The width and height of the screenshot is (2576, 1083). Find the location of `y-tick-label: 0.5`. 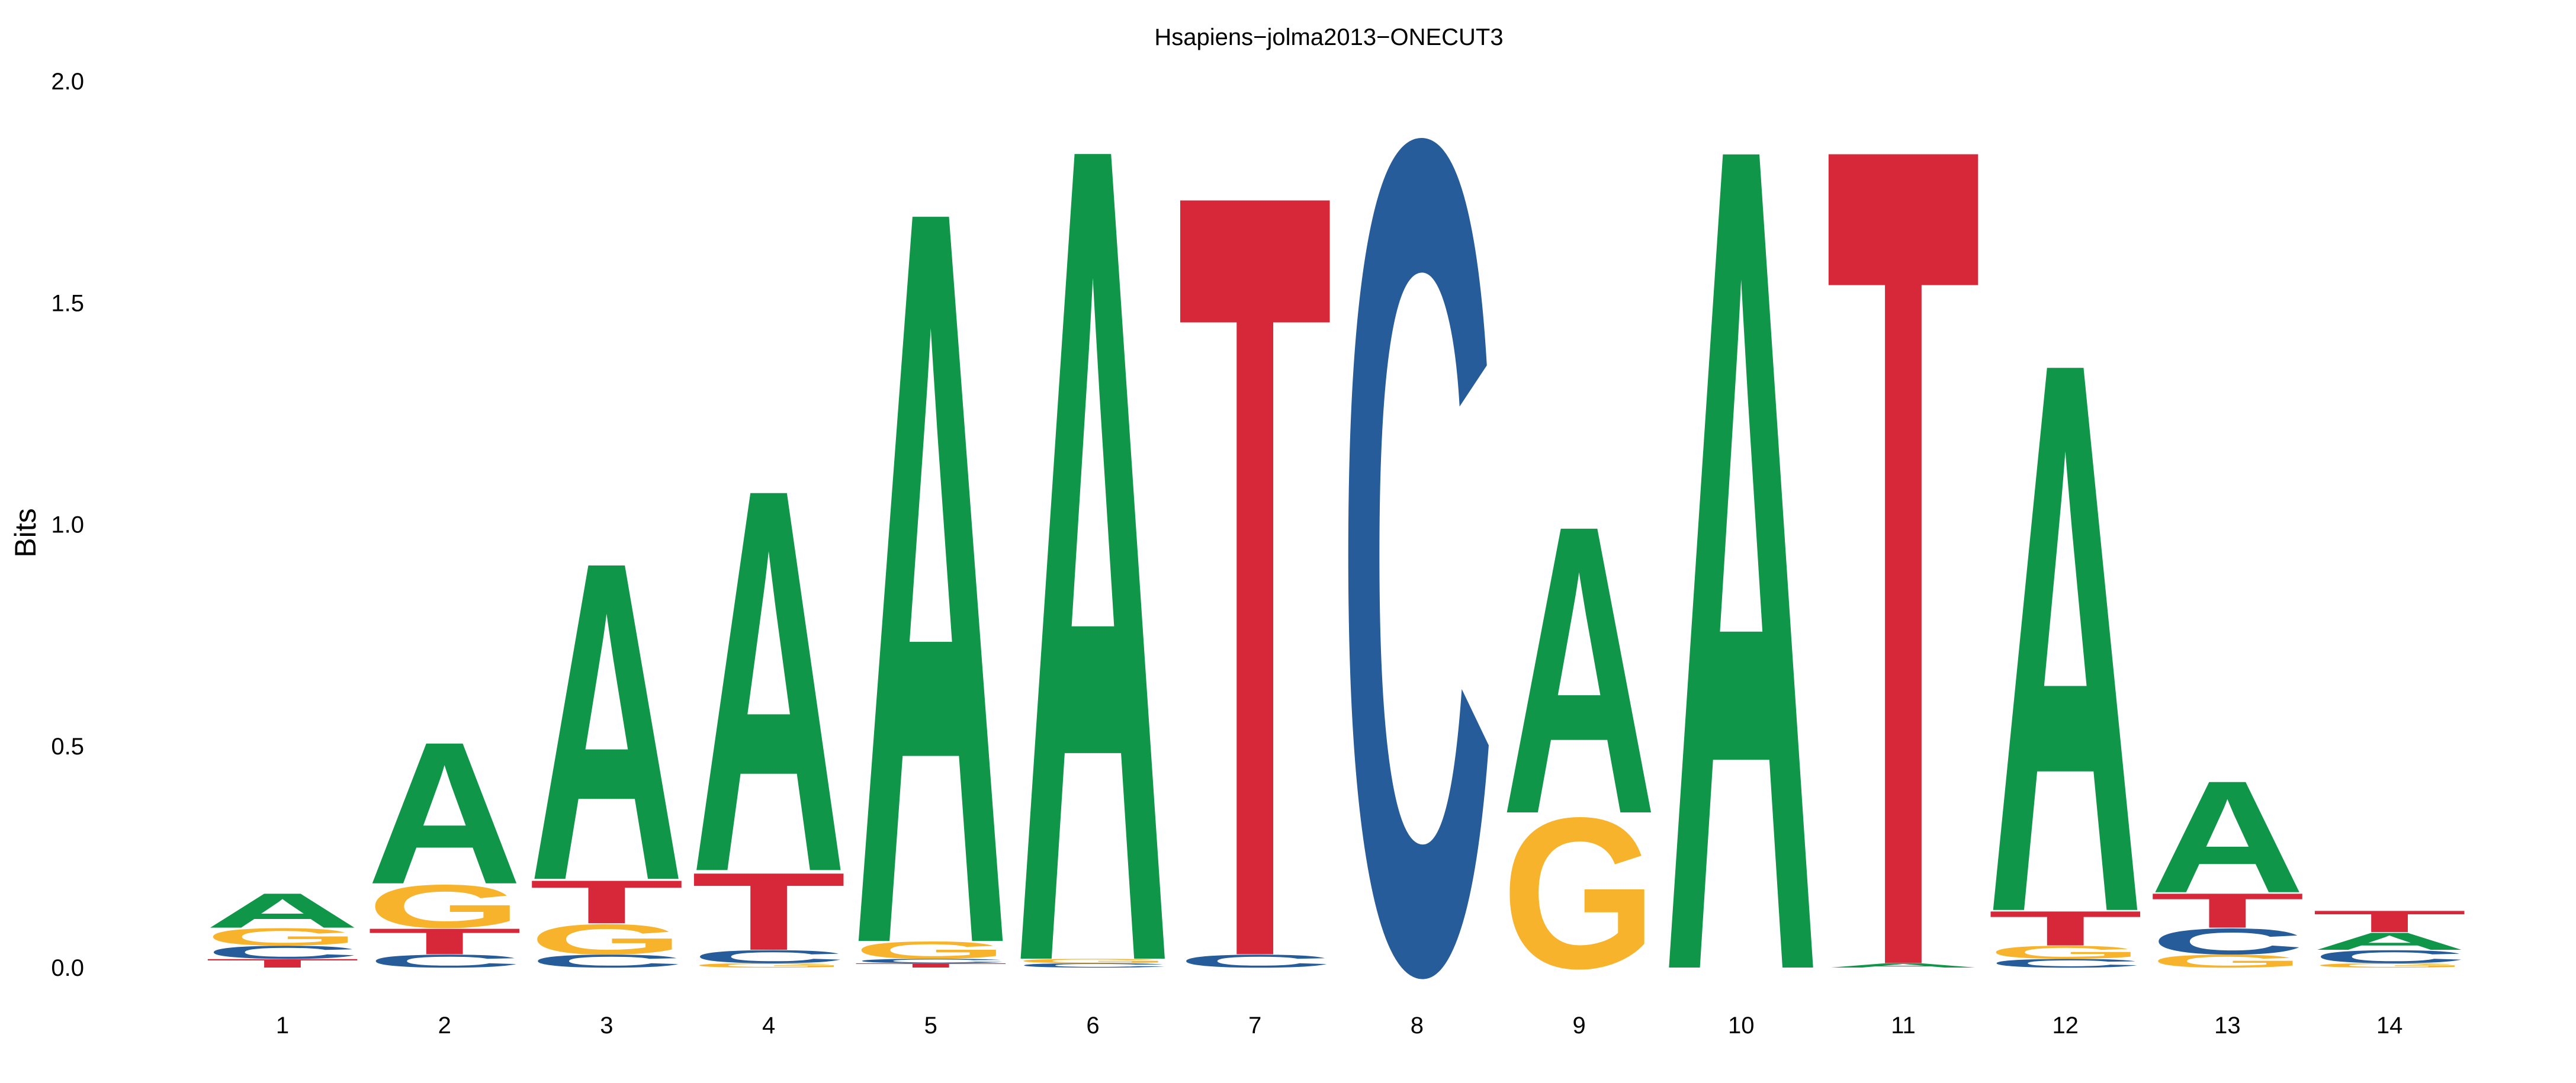

y-tick-label: 0.5 is located at coordinates (67, 747).